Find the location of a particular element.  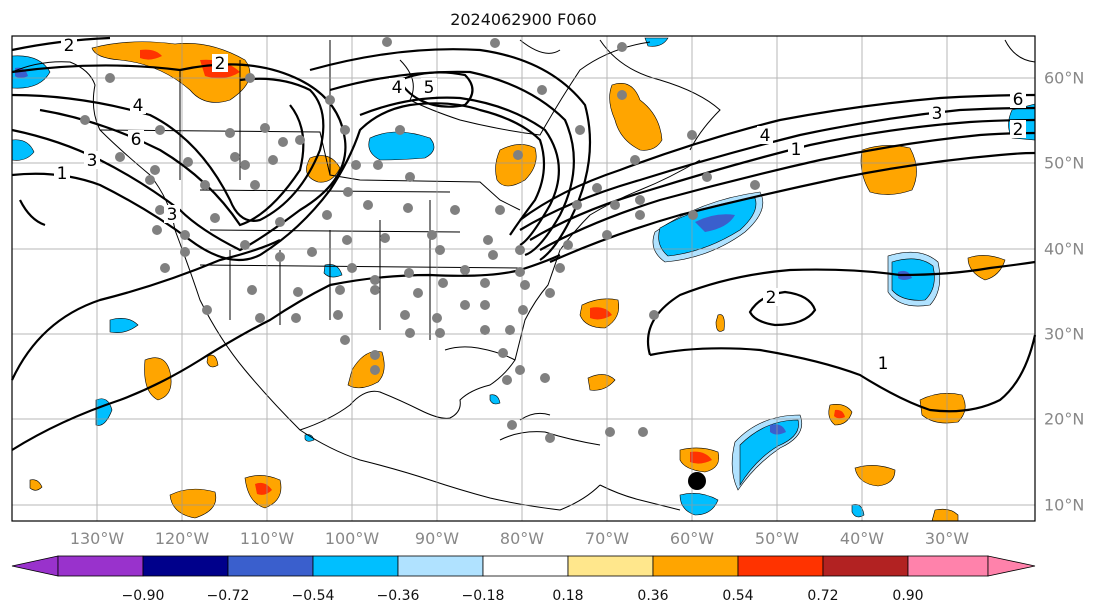

lon-tick-label: 110°W is located at coordinates (267, 538).